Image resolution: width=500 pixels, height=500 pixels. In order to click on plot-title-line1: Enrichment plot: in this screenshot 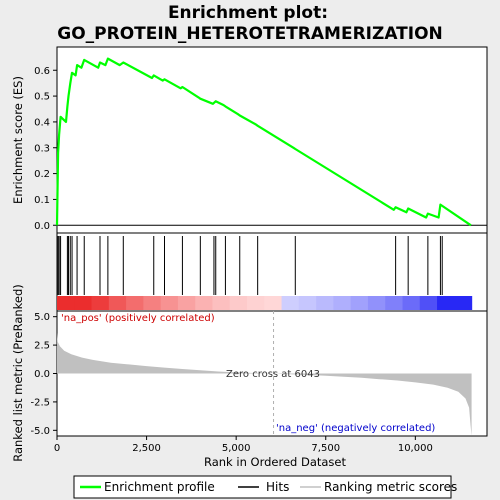, I will do `click(248, 13)`.